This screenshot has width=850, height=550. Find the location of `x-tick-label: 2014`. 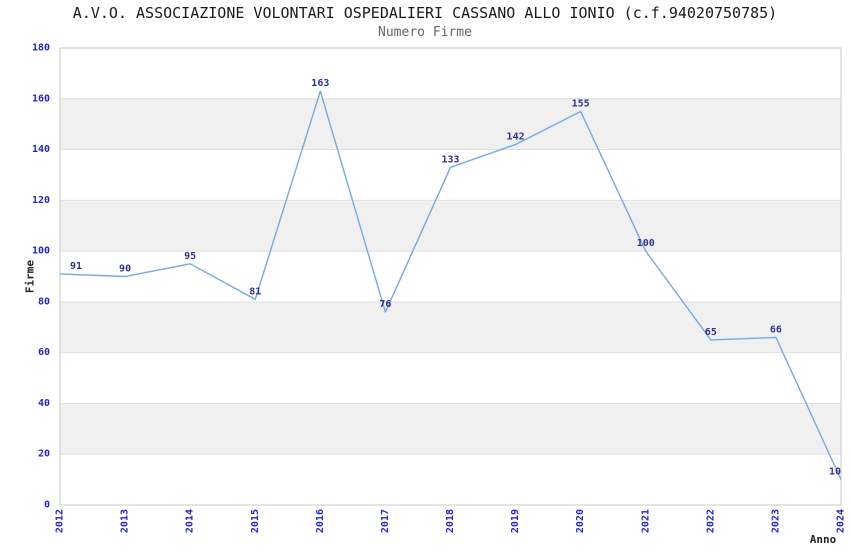

x-tick-label: 2014 is located at coordinates (190, 521).